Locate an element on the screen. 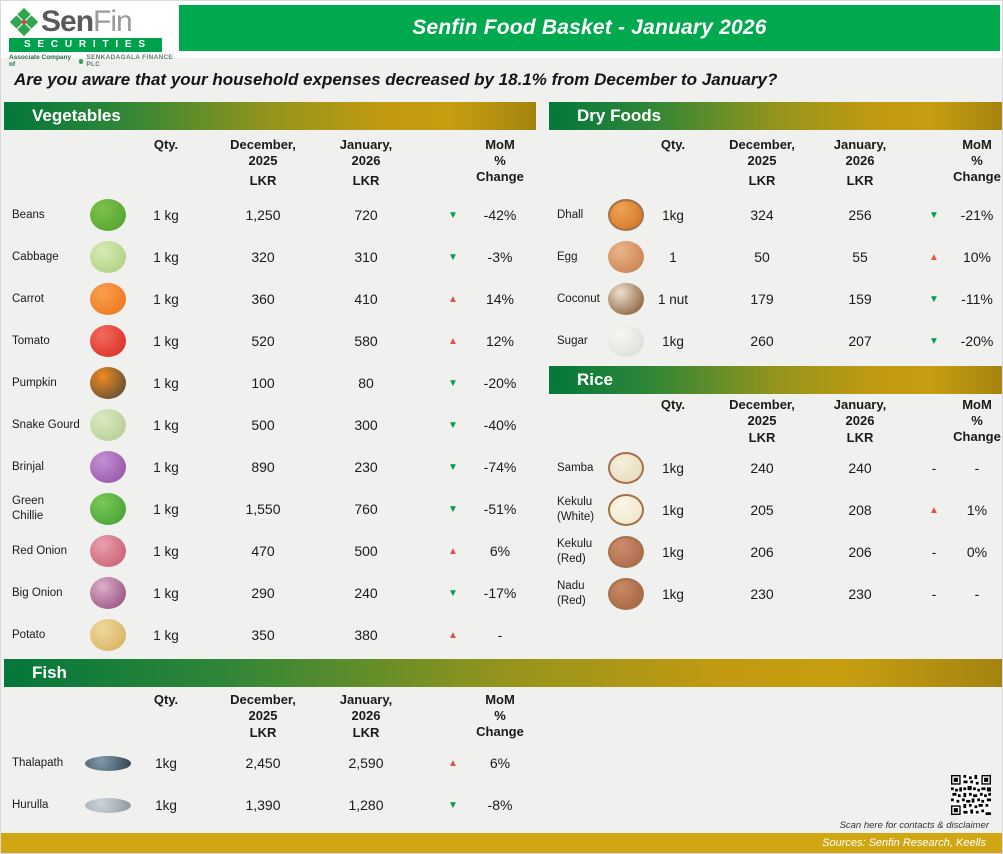  item-dec-price: 260 is located at coordinates (762, 341).